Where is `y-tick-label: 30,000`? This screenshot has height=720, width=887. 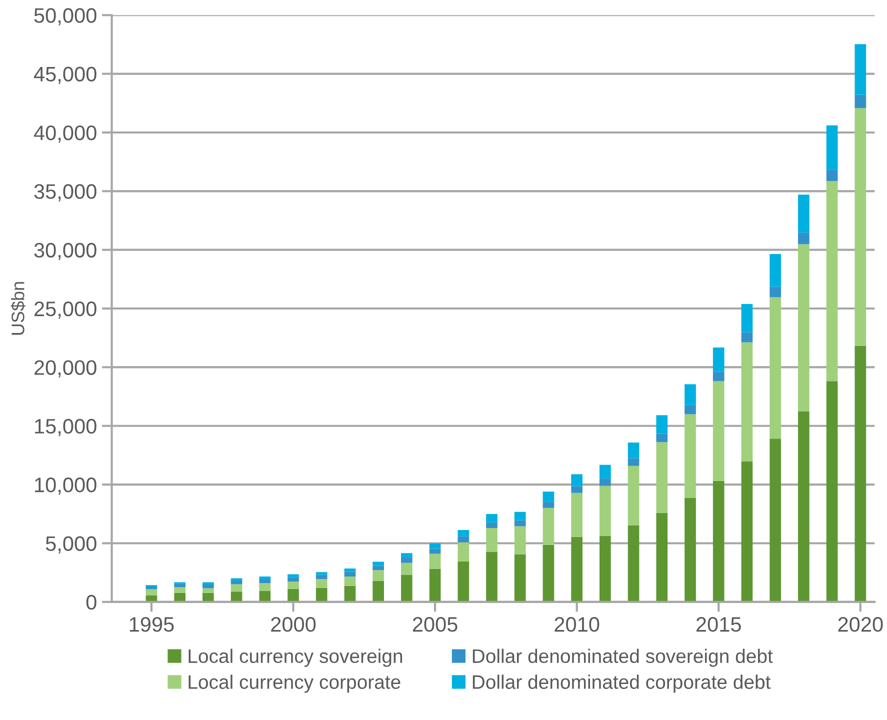 y-tick-label: 30,000 is located at coordinates (65, 251).